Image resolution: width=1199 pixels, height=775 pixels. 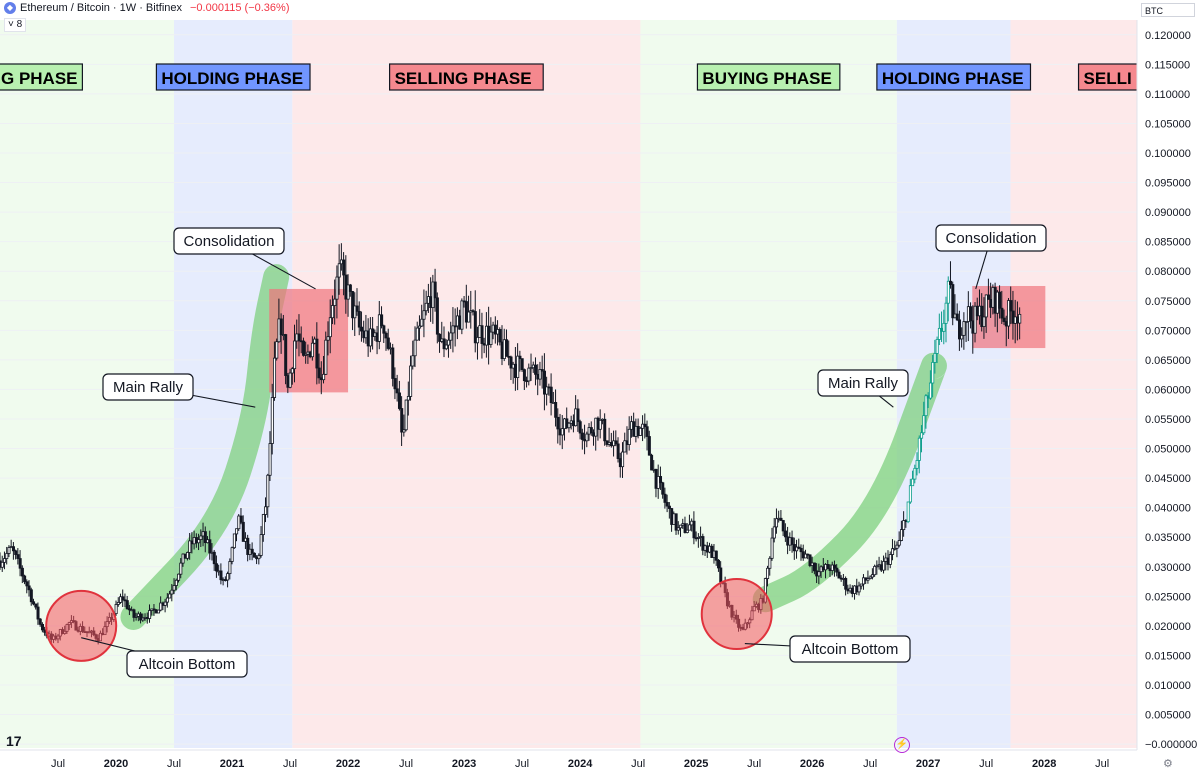 I want to click on y-tick-label: 0.010000, so click(x=1168, y=686).